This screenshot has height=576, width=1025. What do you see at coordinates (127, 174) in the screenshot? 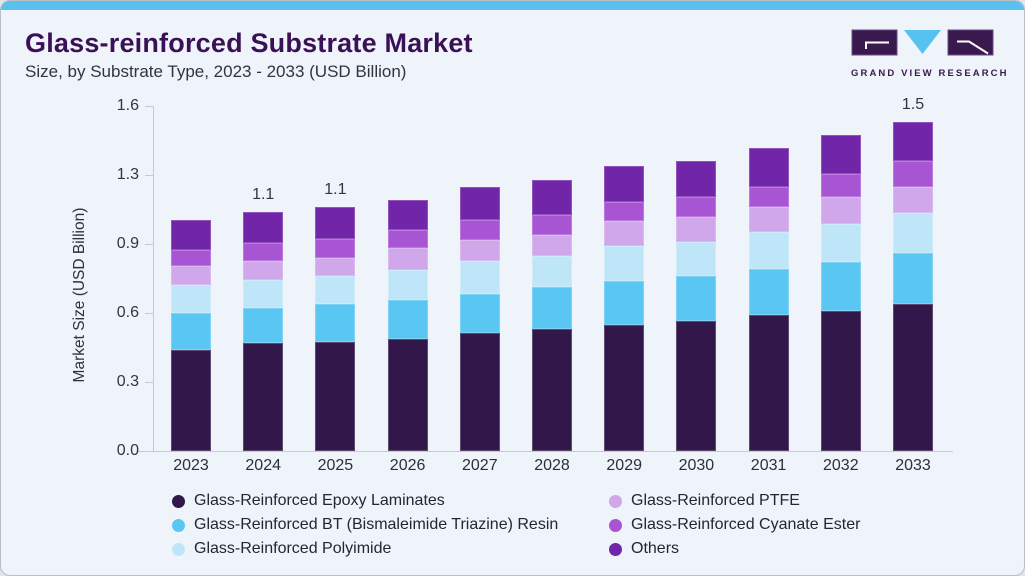
I see `y-tick-label: 1.3` at bounding box center [127, 174].